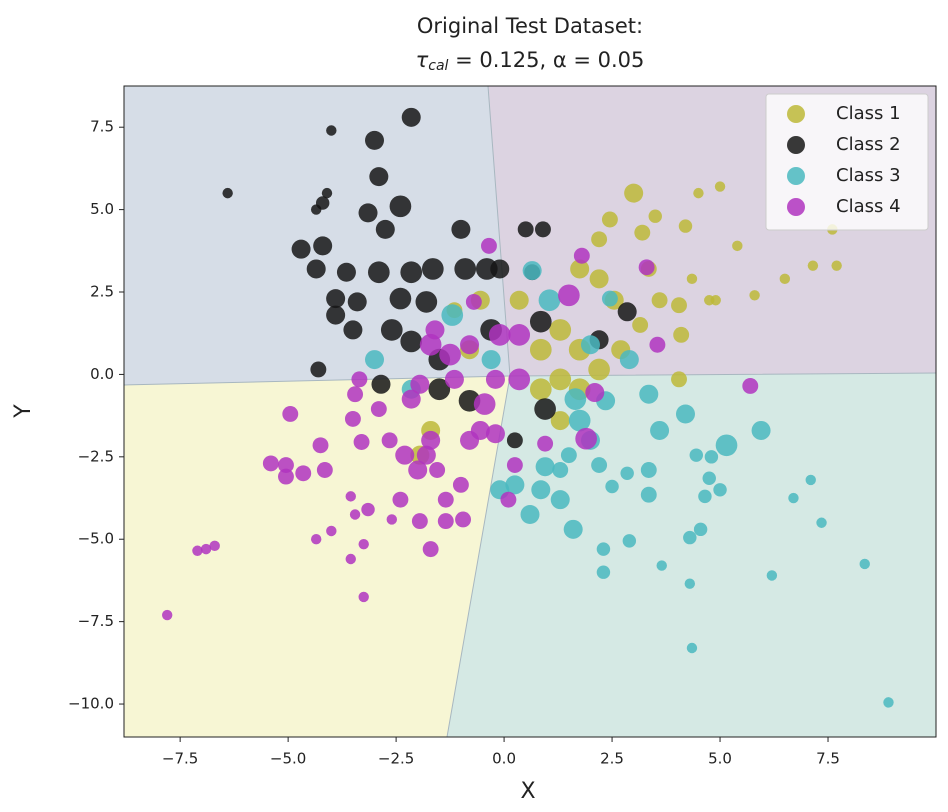 Image resolution: width=948 pixels, height=812 pixels. What do you see at coordinates (868, 175) in the screenshot?
I see `legend-label: Class 3` at bounding box center [868, 175].